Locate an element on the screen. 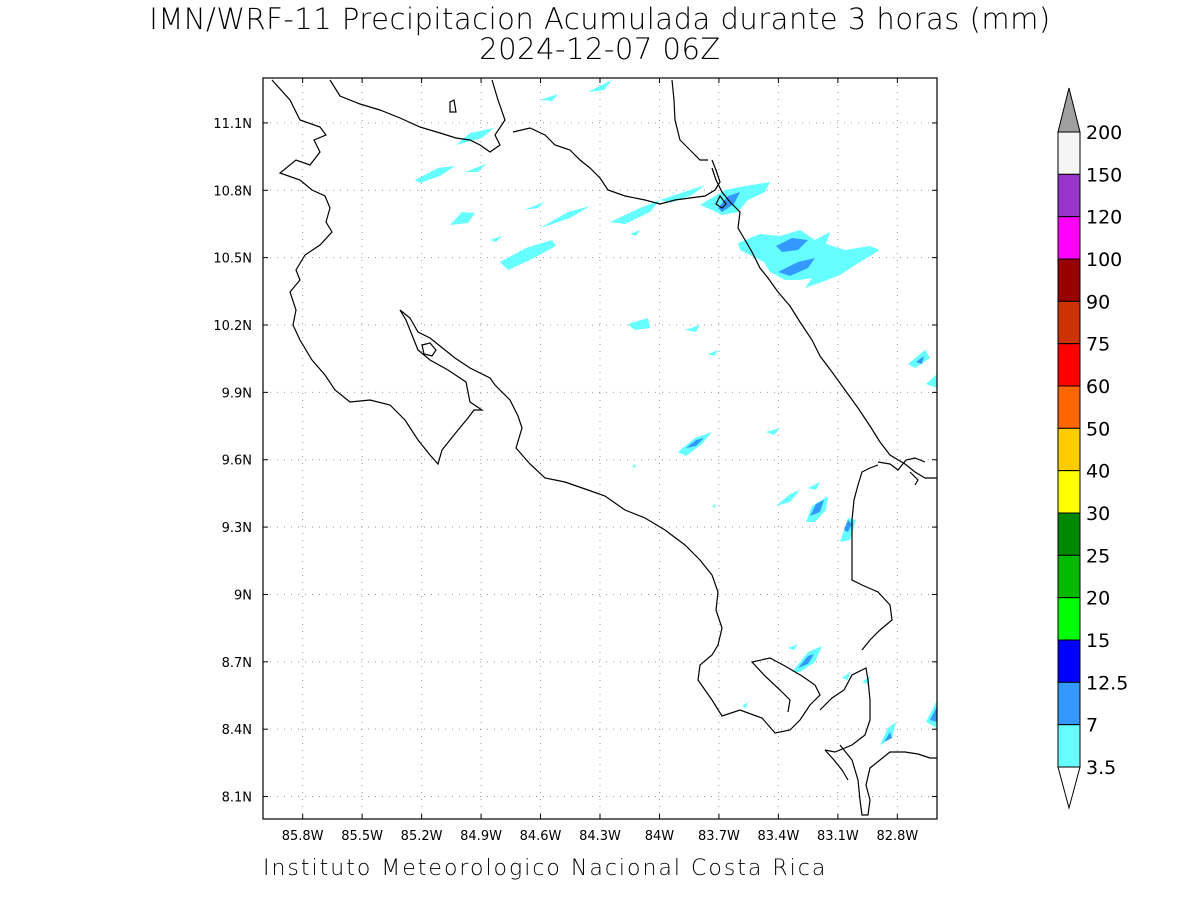 The image size is (1200, 900). lon-tick-label: 85.8W is located at coordinates (303, 836).